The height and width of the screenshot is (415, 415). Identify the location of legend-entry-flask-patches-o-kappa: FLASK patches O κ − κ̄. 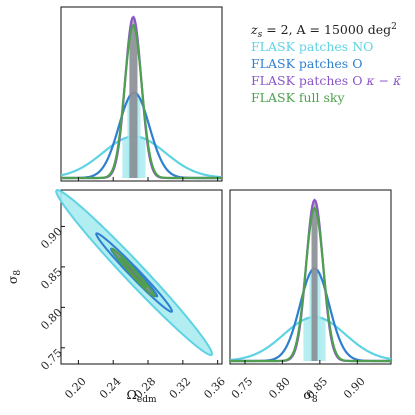
(326, 80).